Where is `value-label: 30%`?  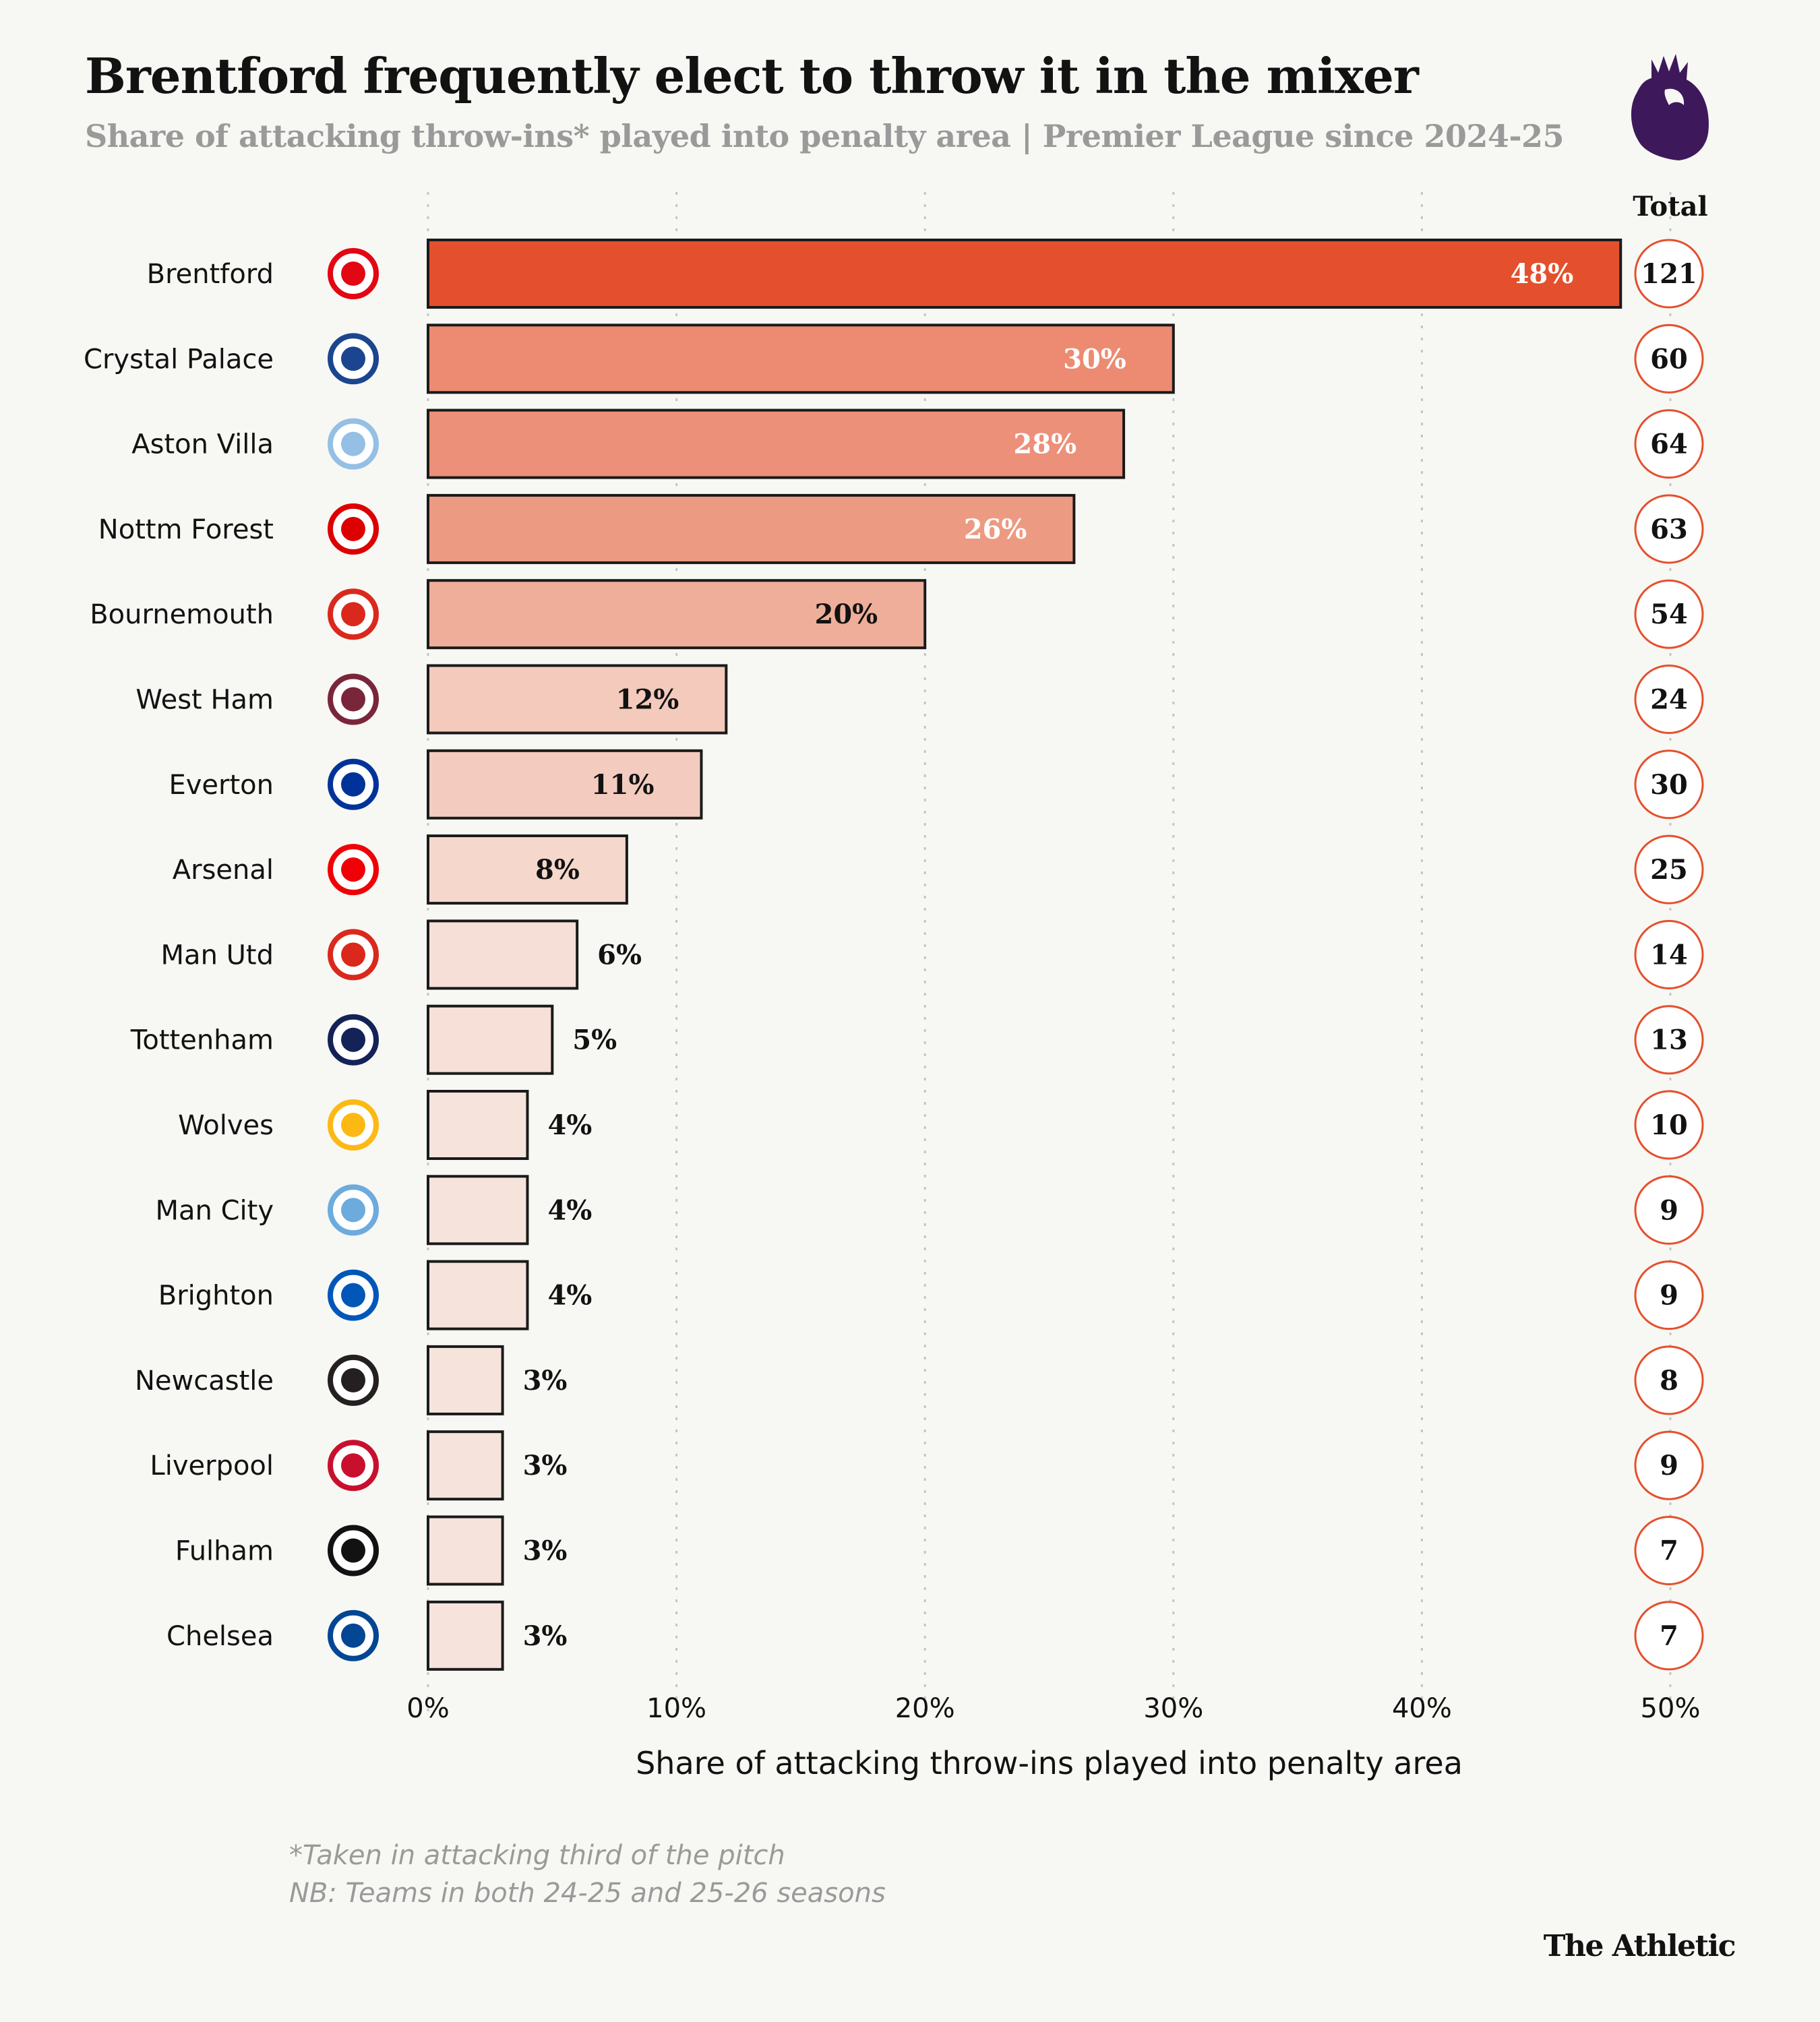 value-label: 30% is located at coordinates (1094, 359).